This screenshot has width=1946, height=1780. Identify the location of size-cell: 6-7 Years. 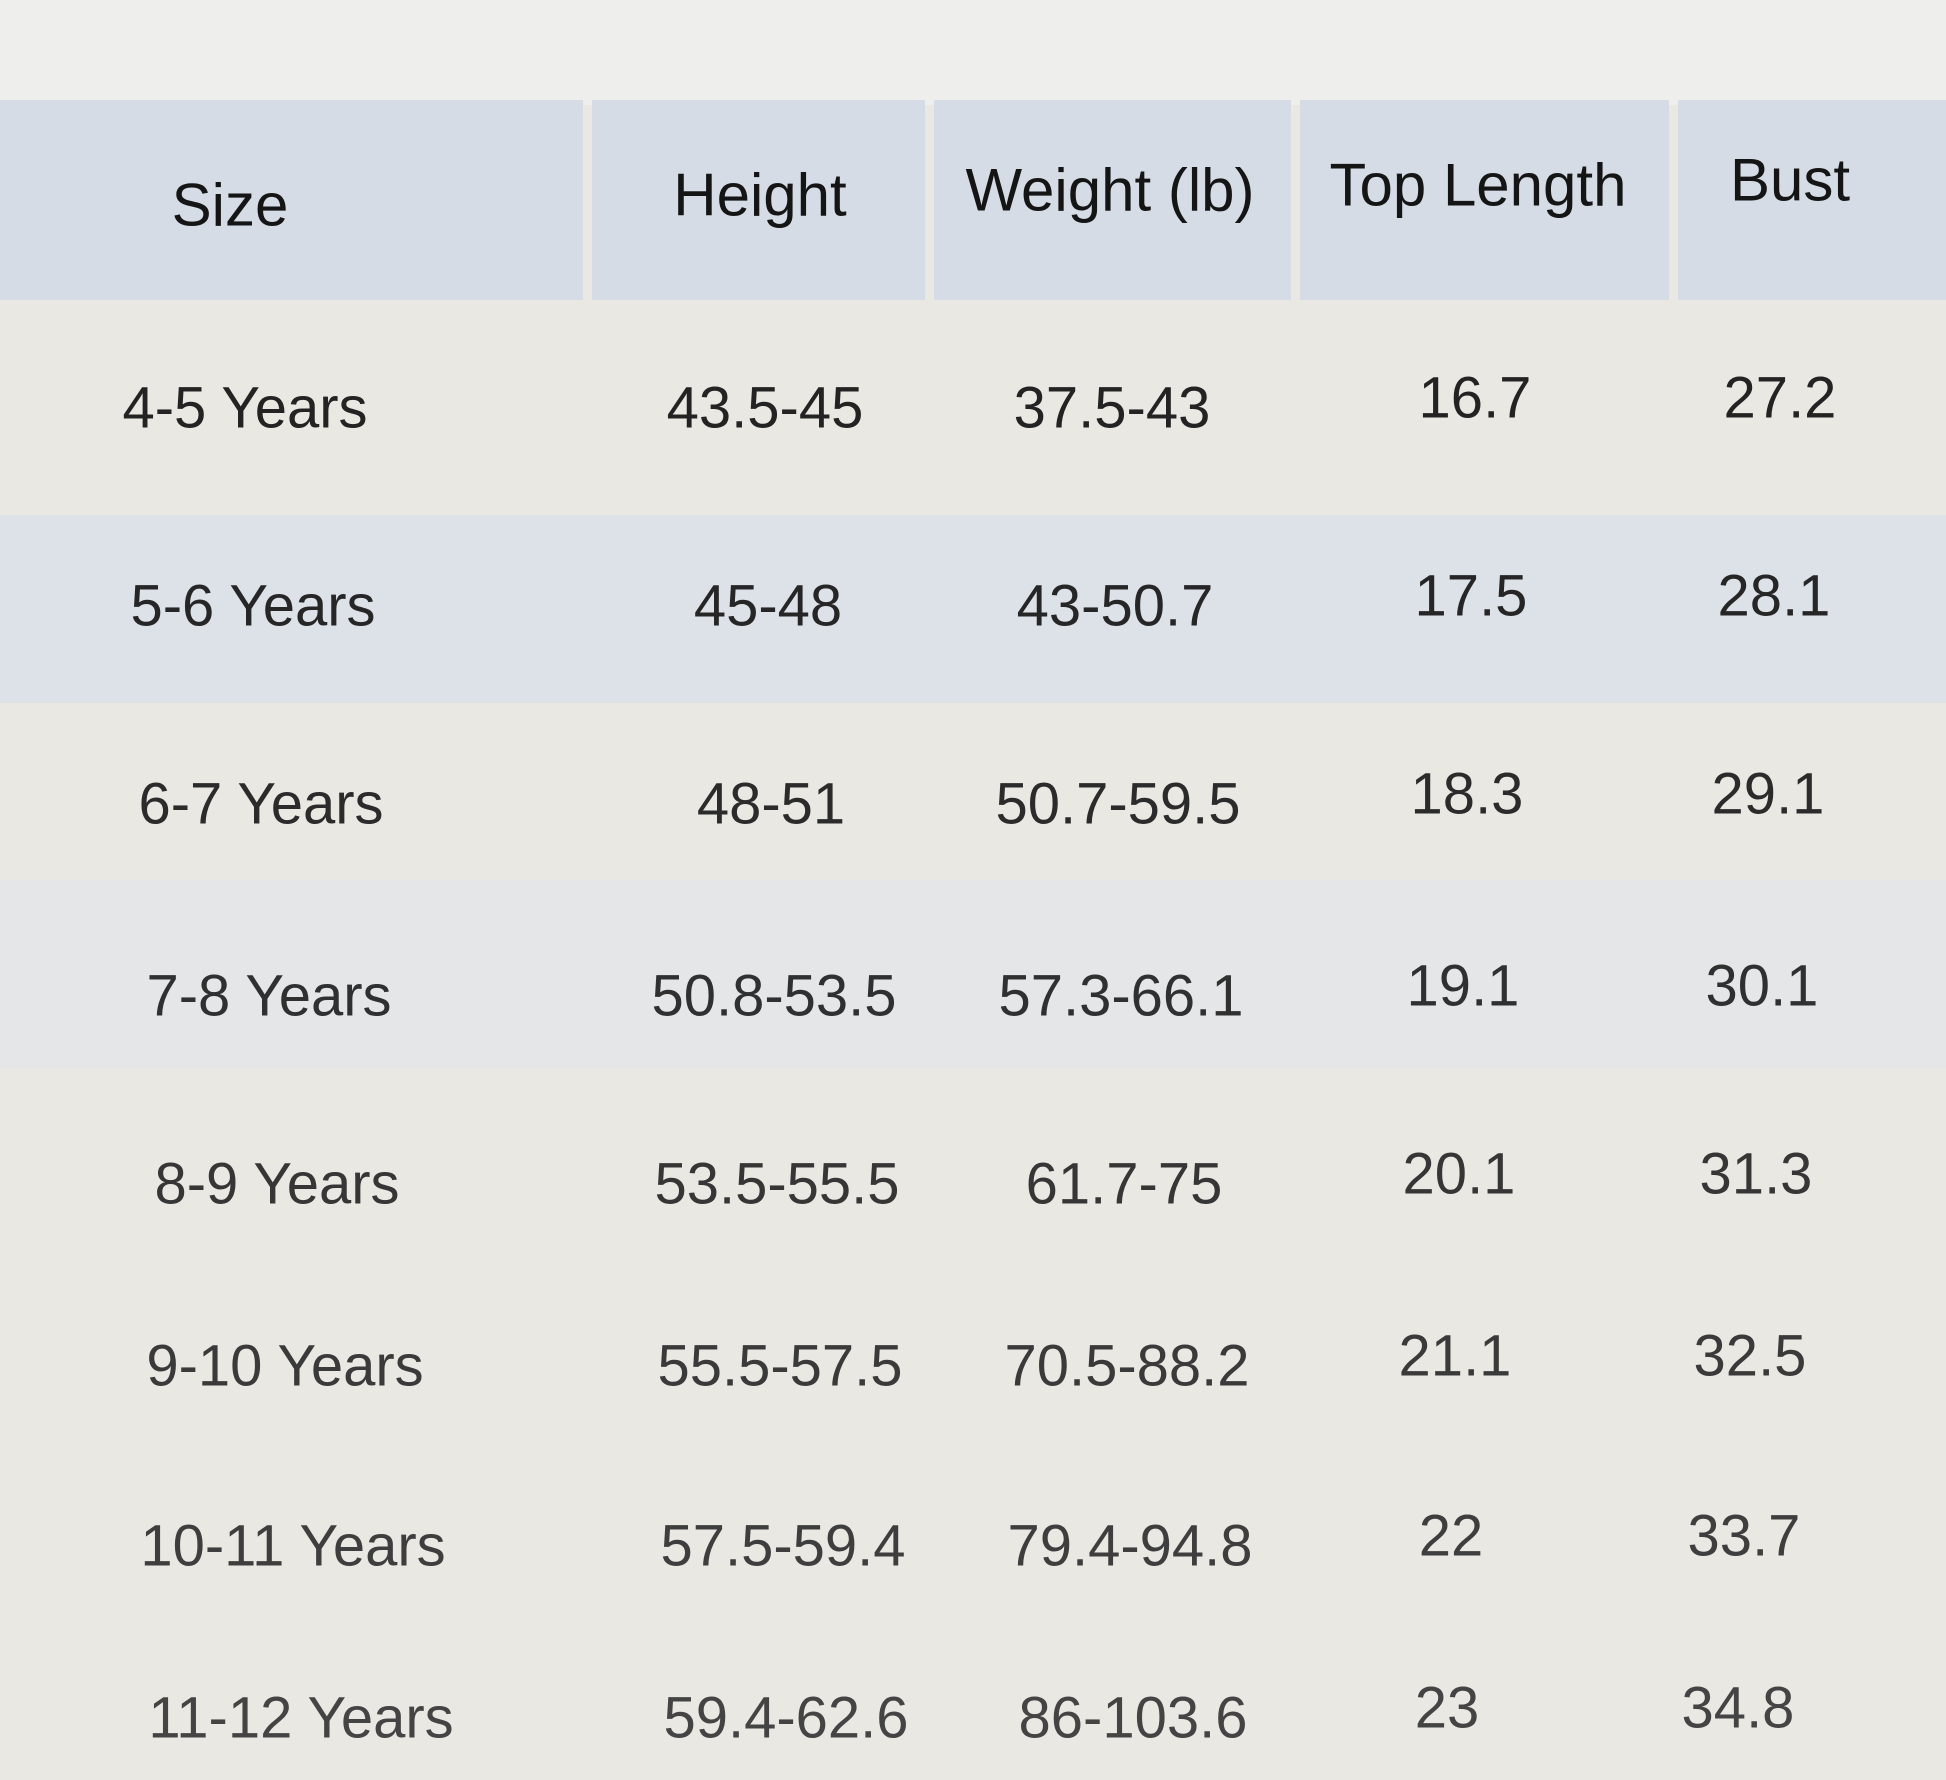
(261, 804).